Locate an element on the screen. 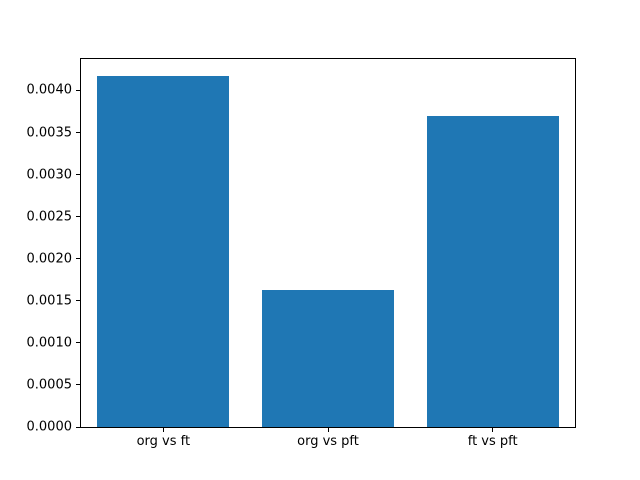 Image resolution: width=640 pixels, height=480 pixels. y-tick-label: 0.0005 is located at coordinates (49, 385).